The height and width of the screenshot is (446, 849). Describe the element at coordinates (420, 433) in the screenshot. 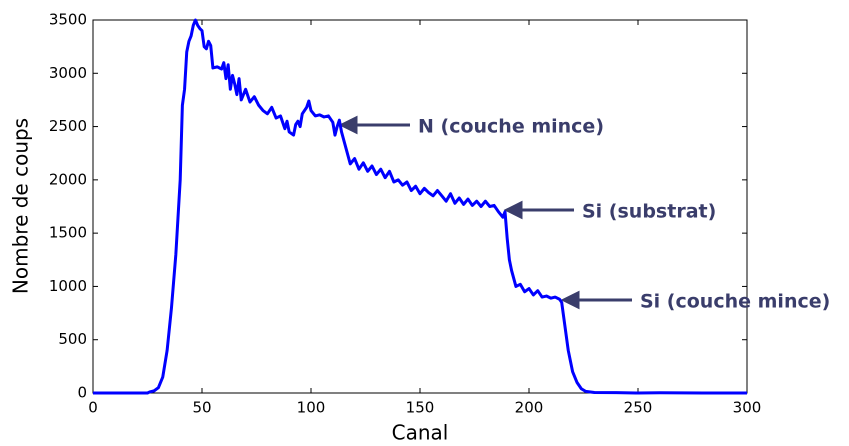

I see `x-axis-label: Canal` at that location.